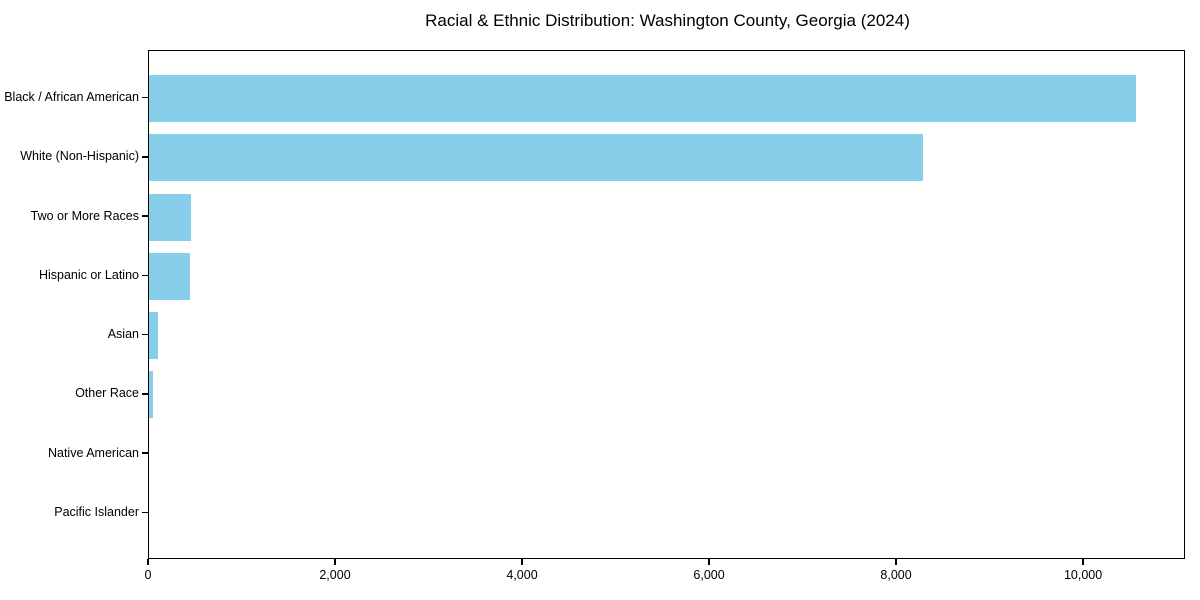 This screenshot has width=1200, height=600. I want to click on x-axis-tick-label: 6,000, so click(709, 575).